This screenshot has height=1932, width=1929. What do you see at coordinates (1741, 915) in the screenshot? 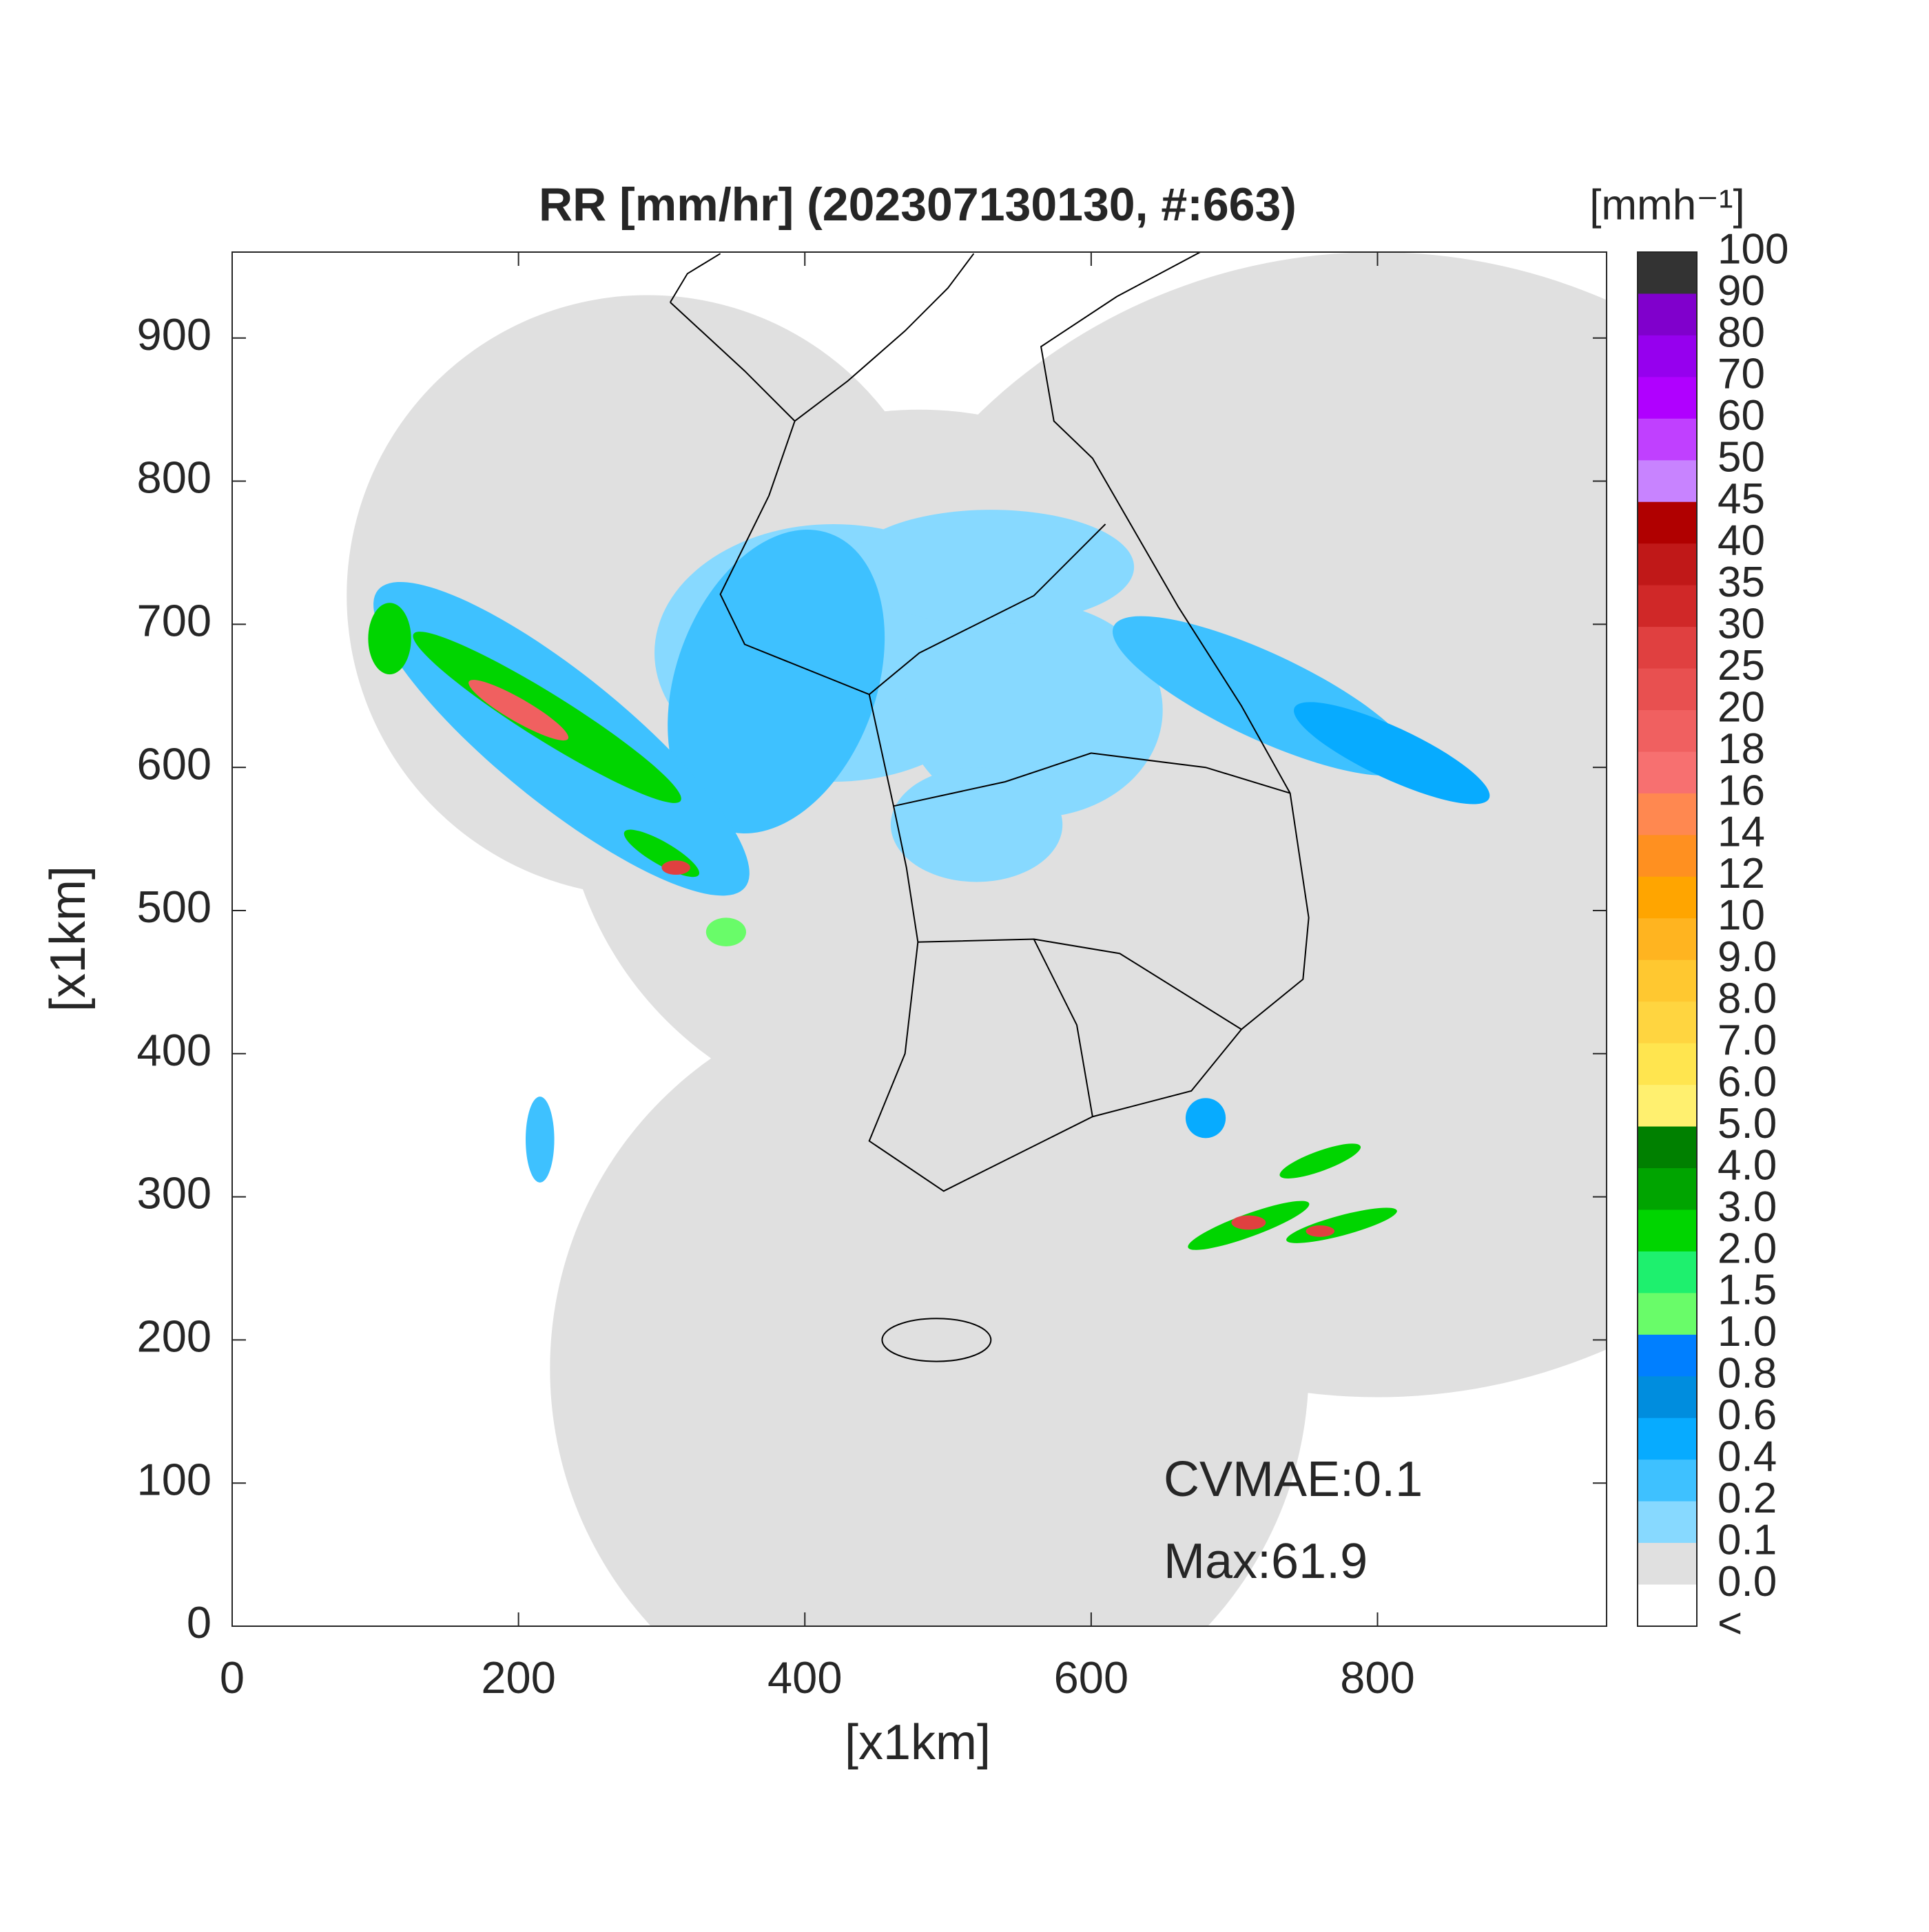
I see `colorbar-tick-label: 10` at bounding box center [1741, 915].